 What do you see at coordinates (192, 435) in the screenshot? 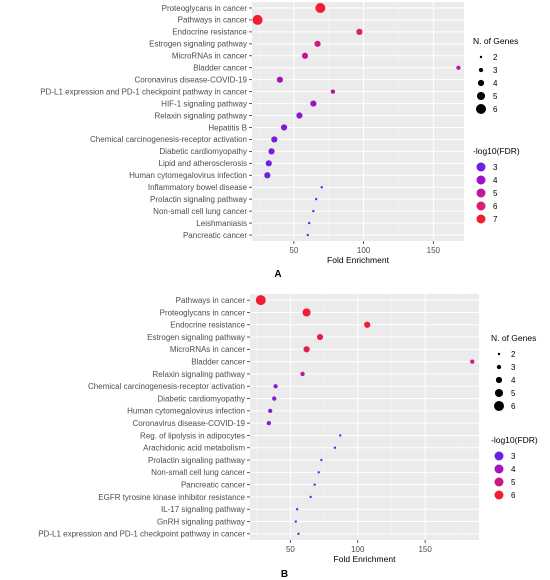
I see `category-label: Reg. of lipolysis in adipocytes` at bounding box center [192, 435].